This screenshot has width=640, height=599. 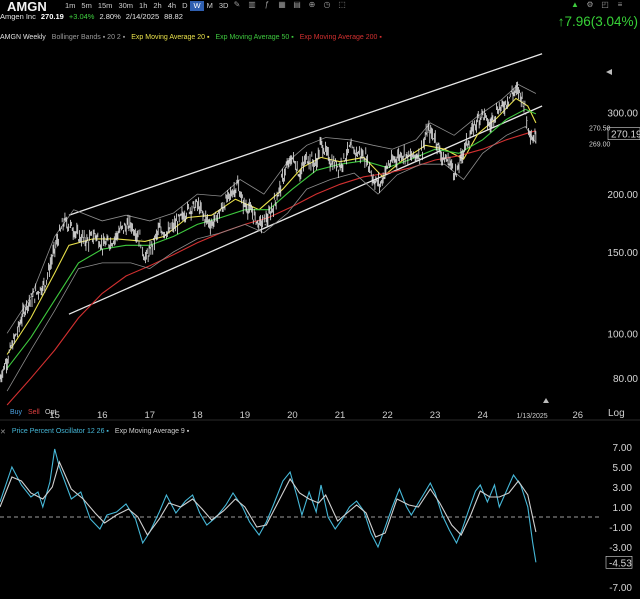 What do you see at coordinates (600, 129) in the screenshot?
I see `price-annotation: 270.50` at bounding box center [600, 129].